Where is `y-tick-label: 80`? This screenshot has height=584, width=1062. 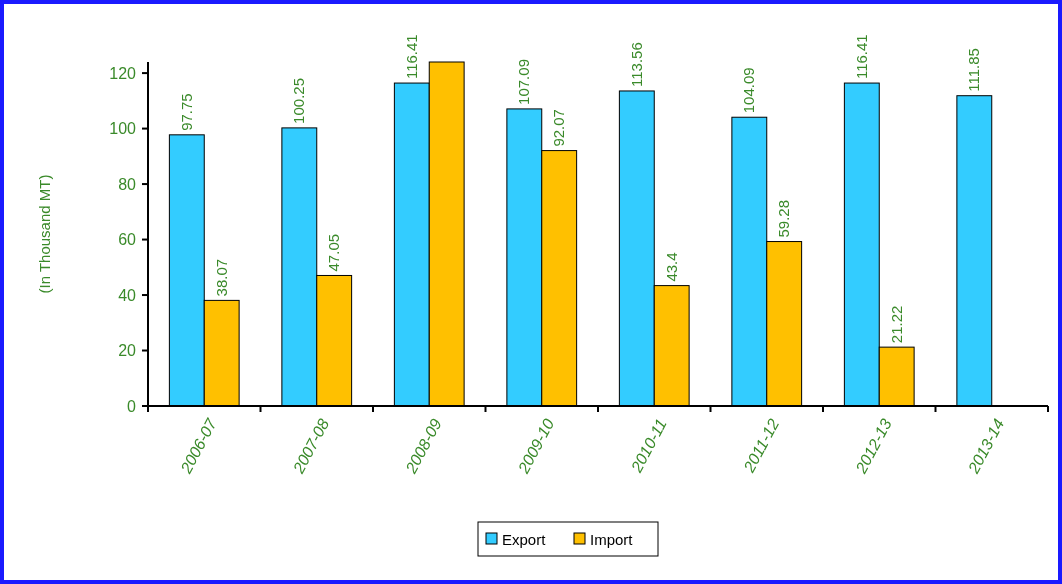
y-tick-label: 80 is located at coordinates (127, 184).